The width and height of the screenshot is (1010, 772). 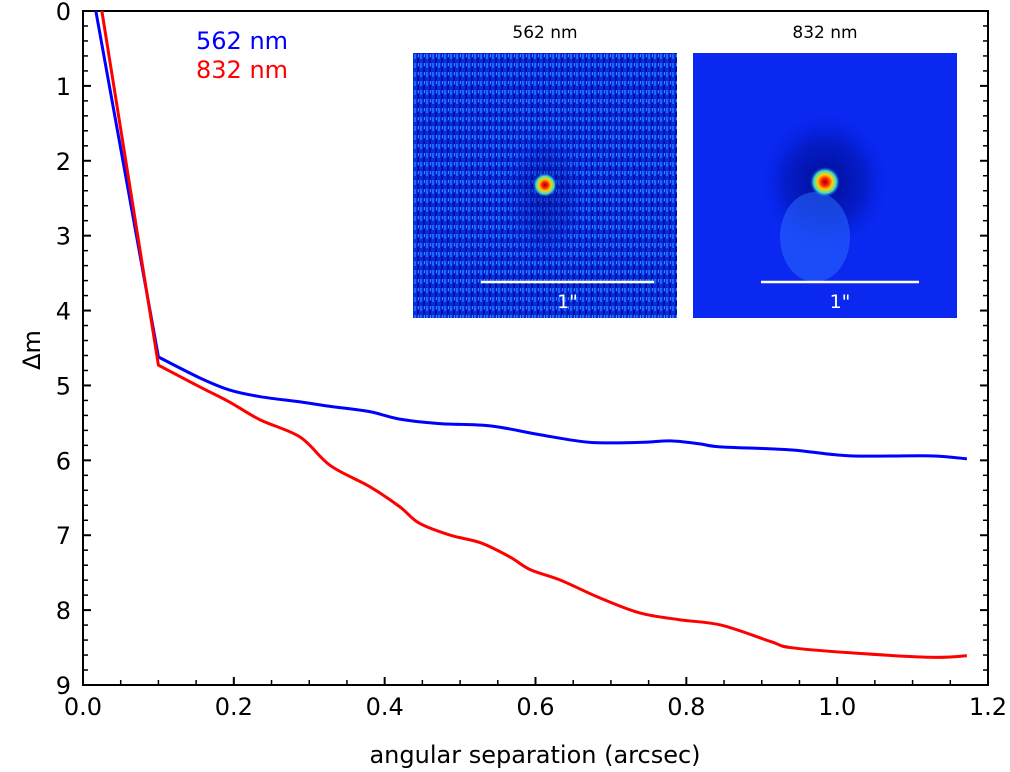 What do you see at coordinates (63, 312) in the screenshot?
I see `y-tick-label: 4` at bounding box center [63, 312].